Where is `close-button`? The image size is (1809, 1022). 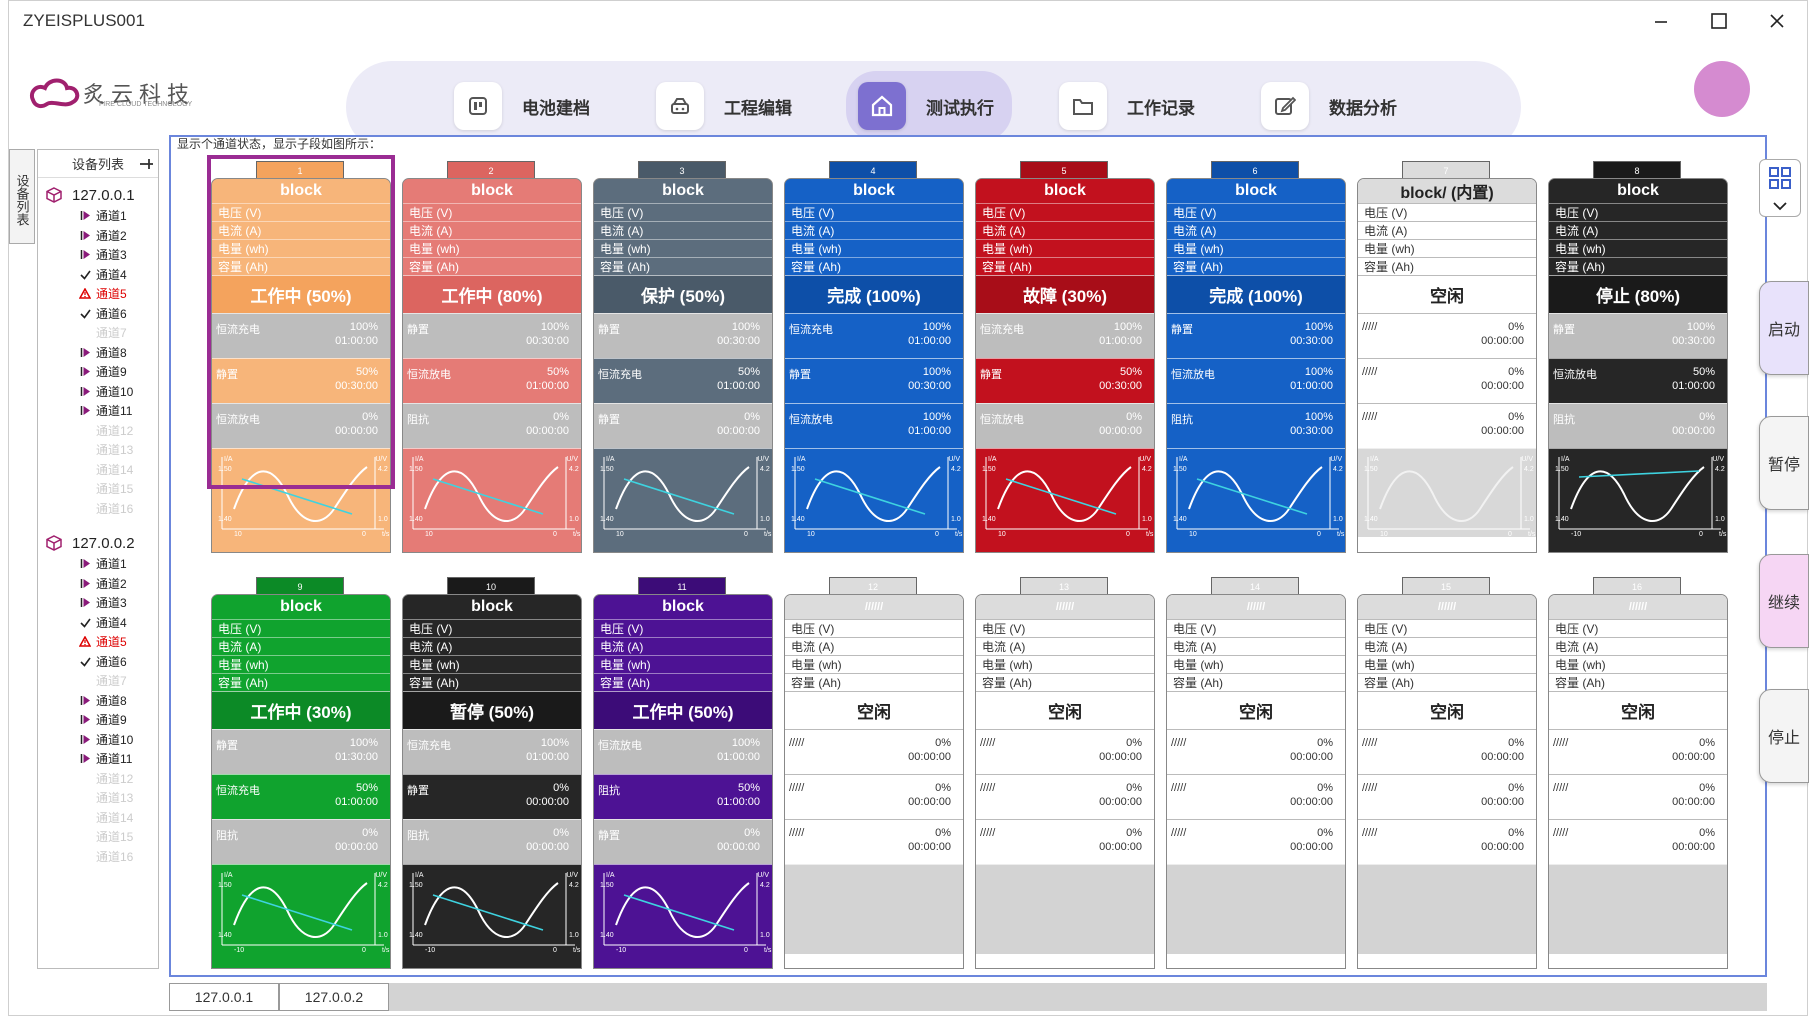 close-button is located at coordinates (1777, 21).